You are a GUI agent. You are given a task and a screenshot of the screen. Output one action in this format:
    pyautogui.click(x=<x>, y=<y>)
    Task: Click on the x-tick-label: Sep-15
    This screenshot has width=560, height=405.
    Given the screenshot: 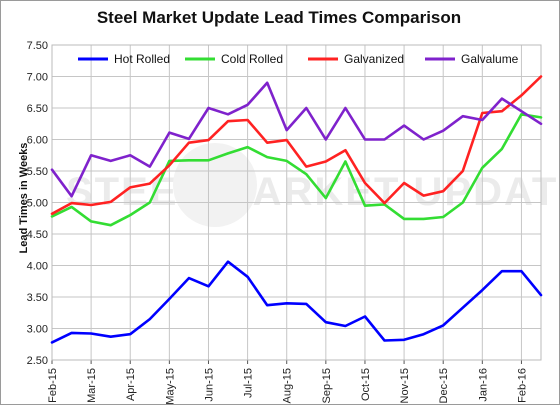 What is the action you would take?
    pyautogui.click(x=327, y=385)
    